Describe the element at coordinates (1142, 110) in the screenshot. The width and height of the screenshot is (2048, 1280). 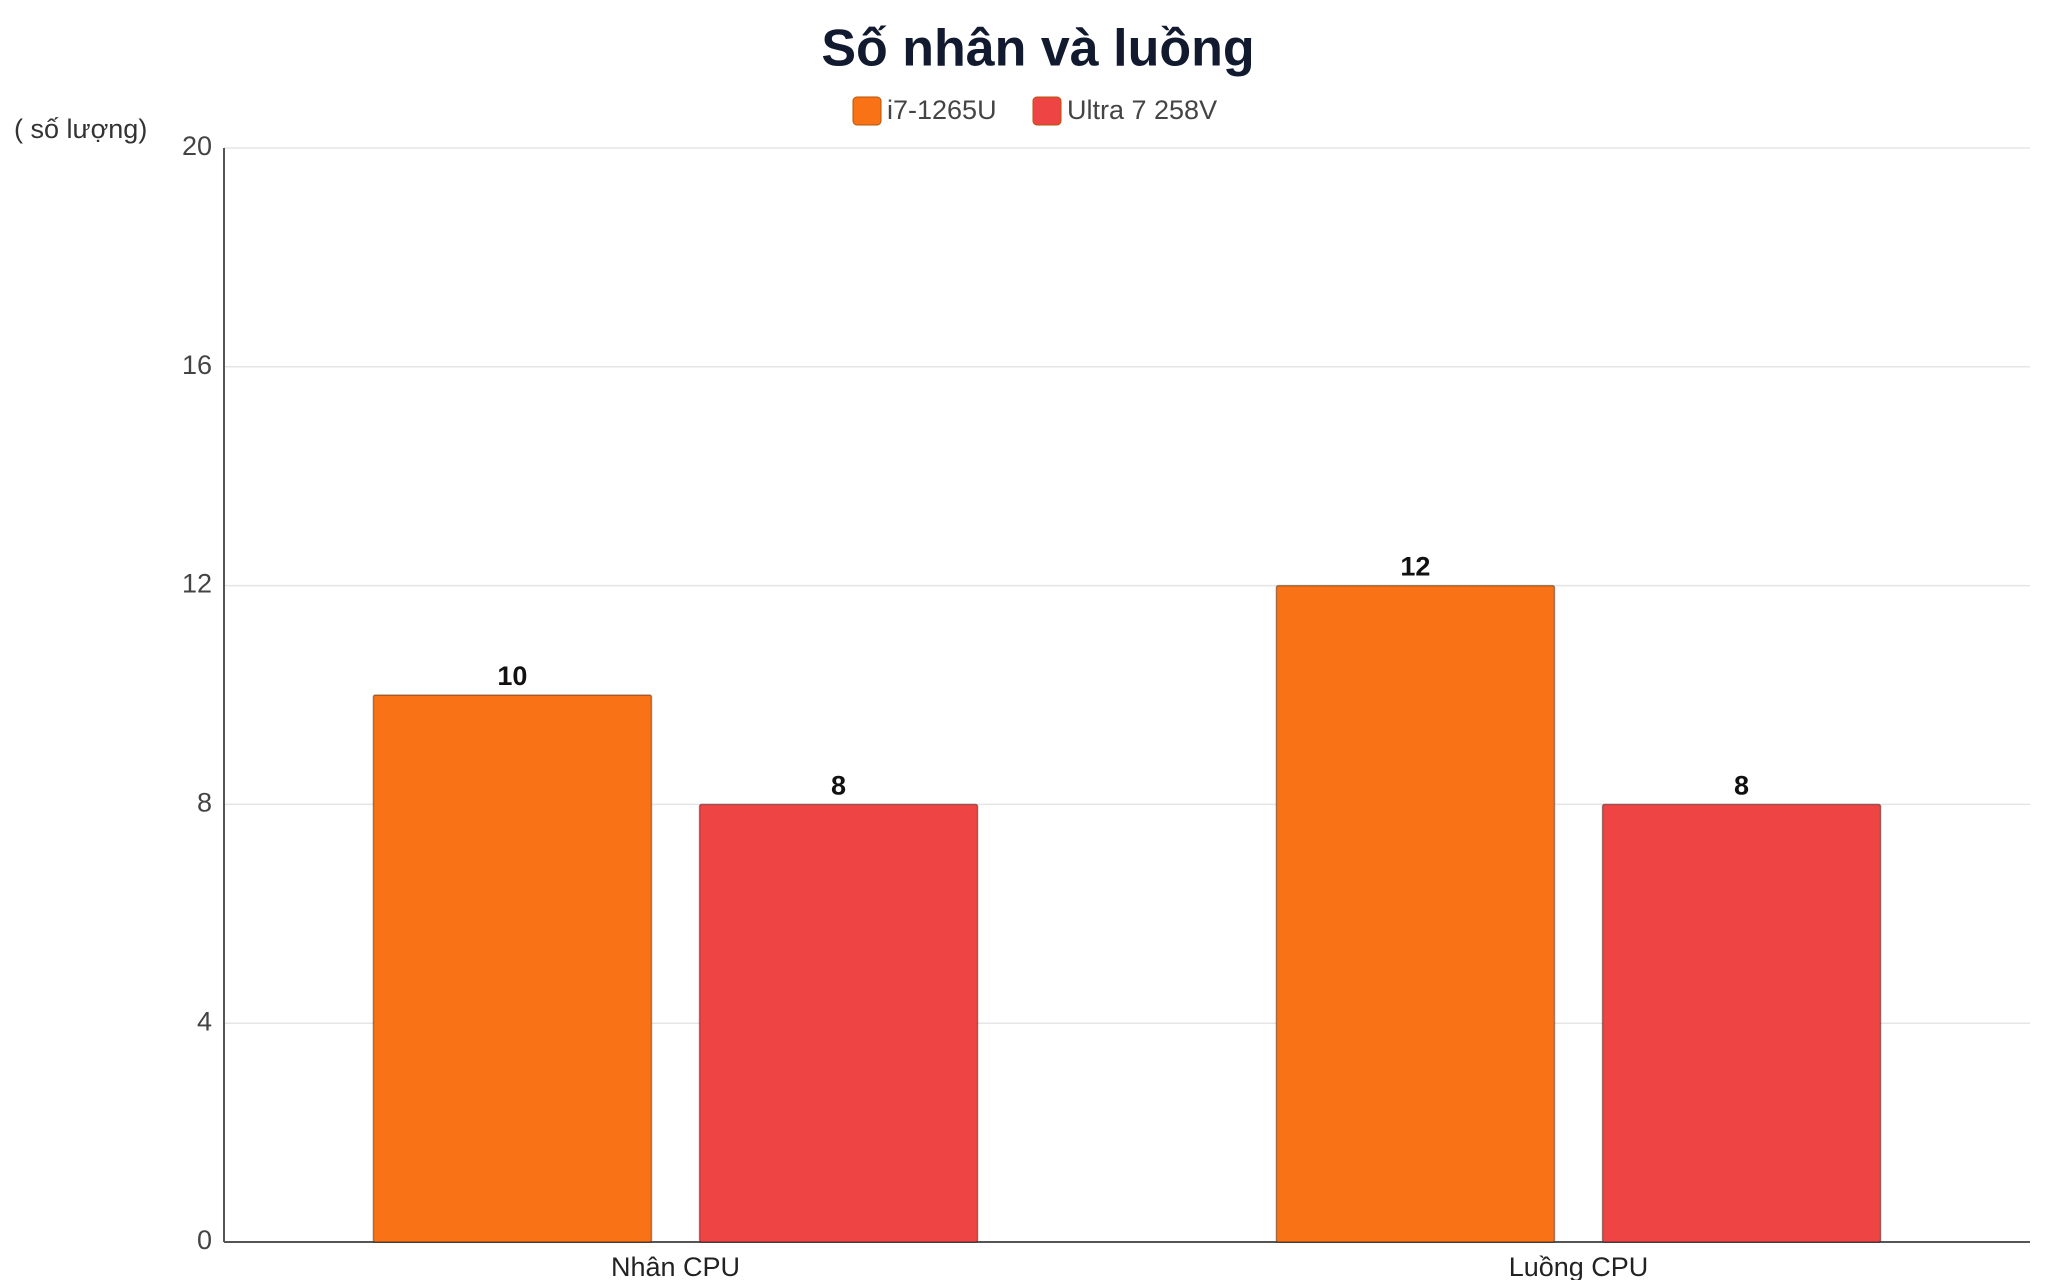
I see `legend-label: Ultra 7 258V` at that location.